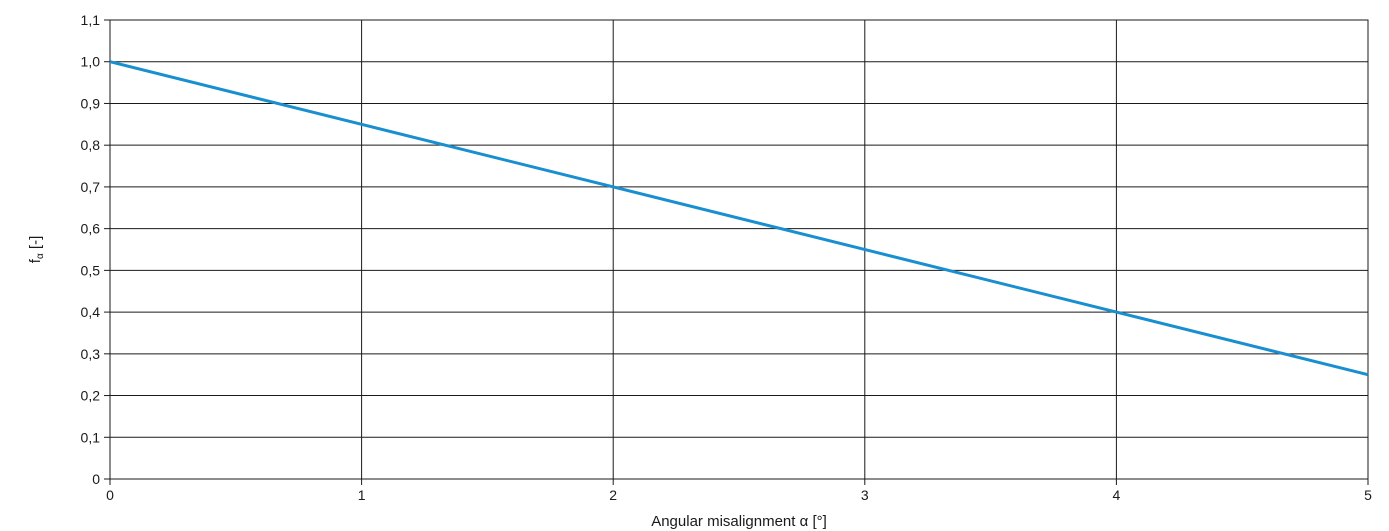  What do you see at coordinates (865, 495) in the screenshot?
I see `x-tick-label: 3` at bounding box center [865, 495].